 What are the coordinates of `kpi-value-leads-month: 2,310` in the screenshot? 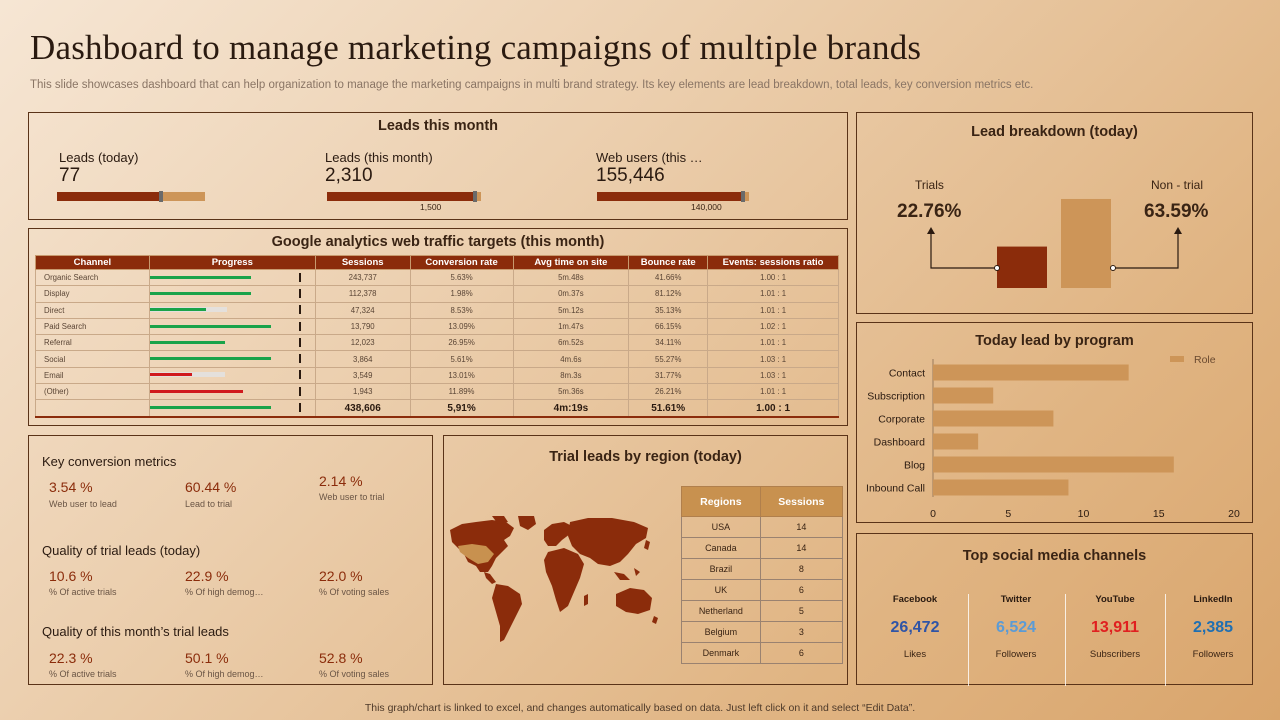 It's located at (349, 175).